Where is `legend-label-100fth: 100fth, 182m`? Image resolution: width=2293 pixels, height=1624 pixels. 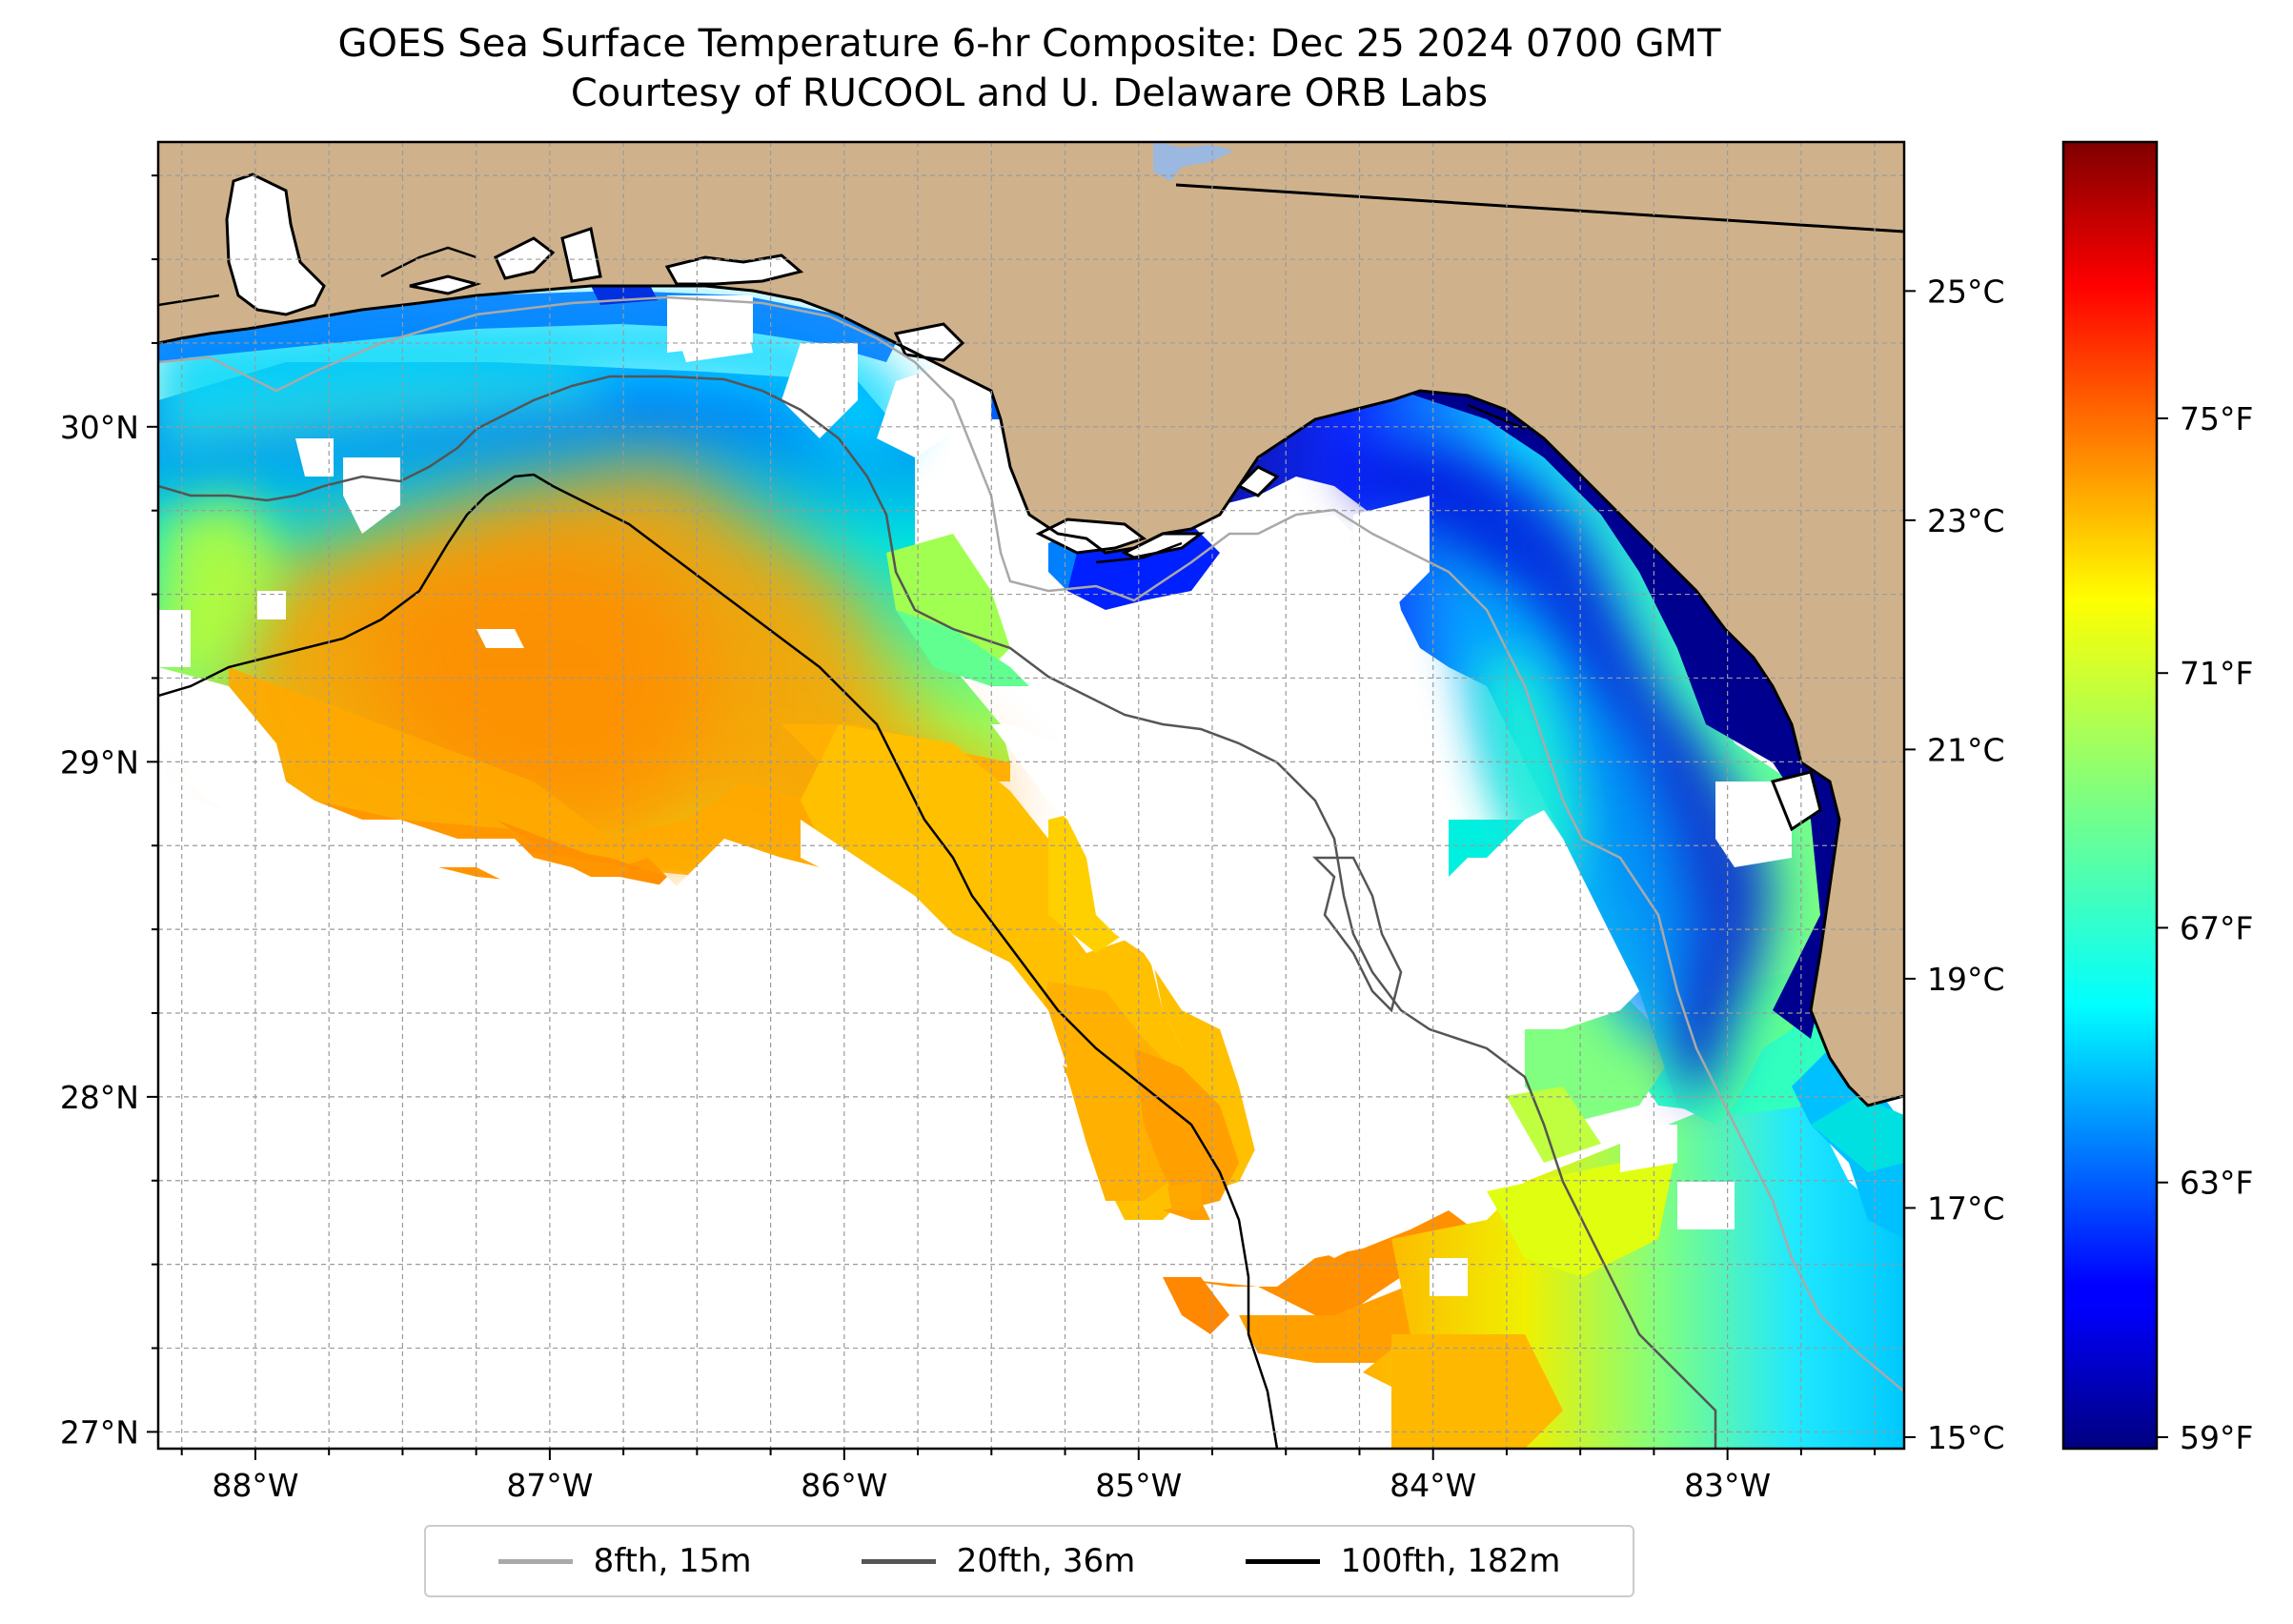
legend-label-100fth: 100fth, 182m is located at coordinates (1451, 1561).